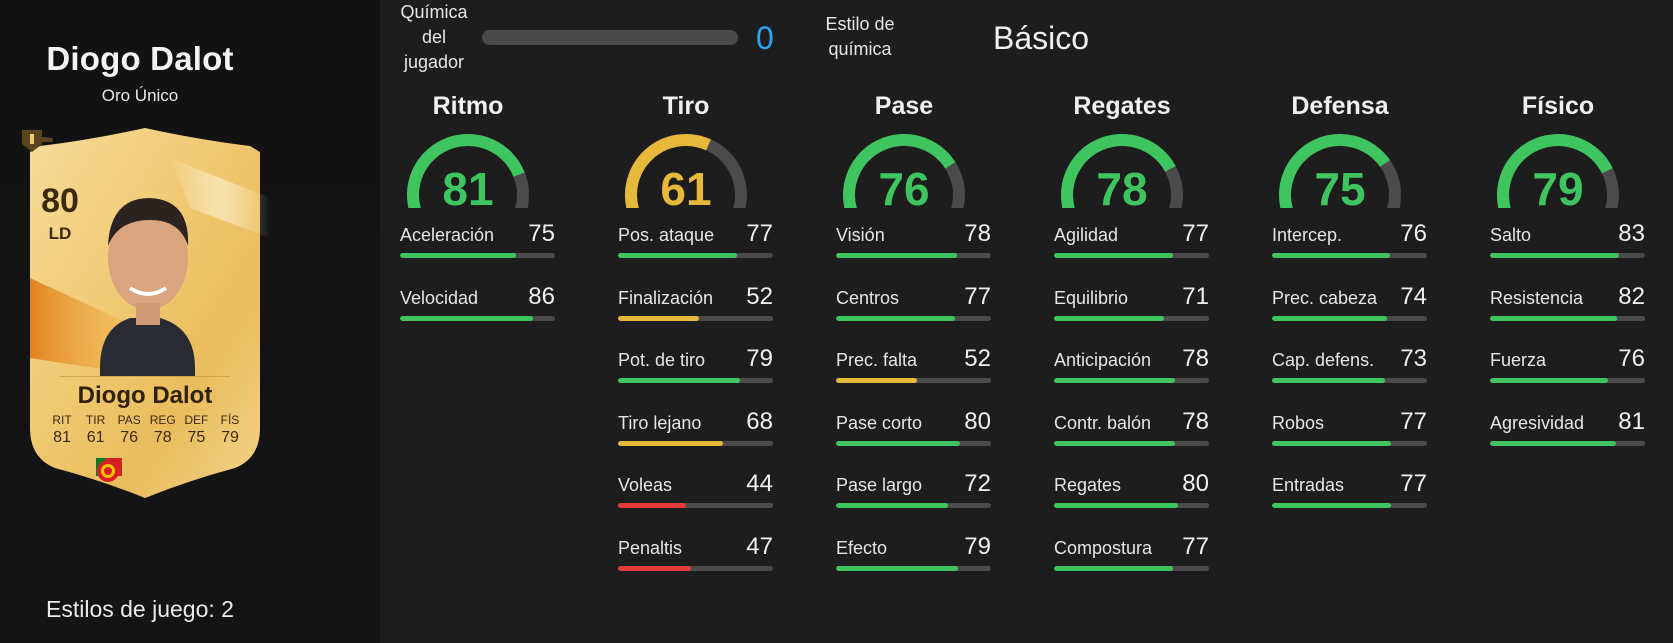 The image size is (1673, 643). Describe the element at coordinates (1131, 242) in the screenshot. I see `attribute-row: Agilidad 77` at that location.